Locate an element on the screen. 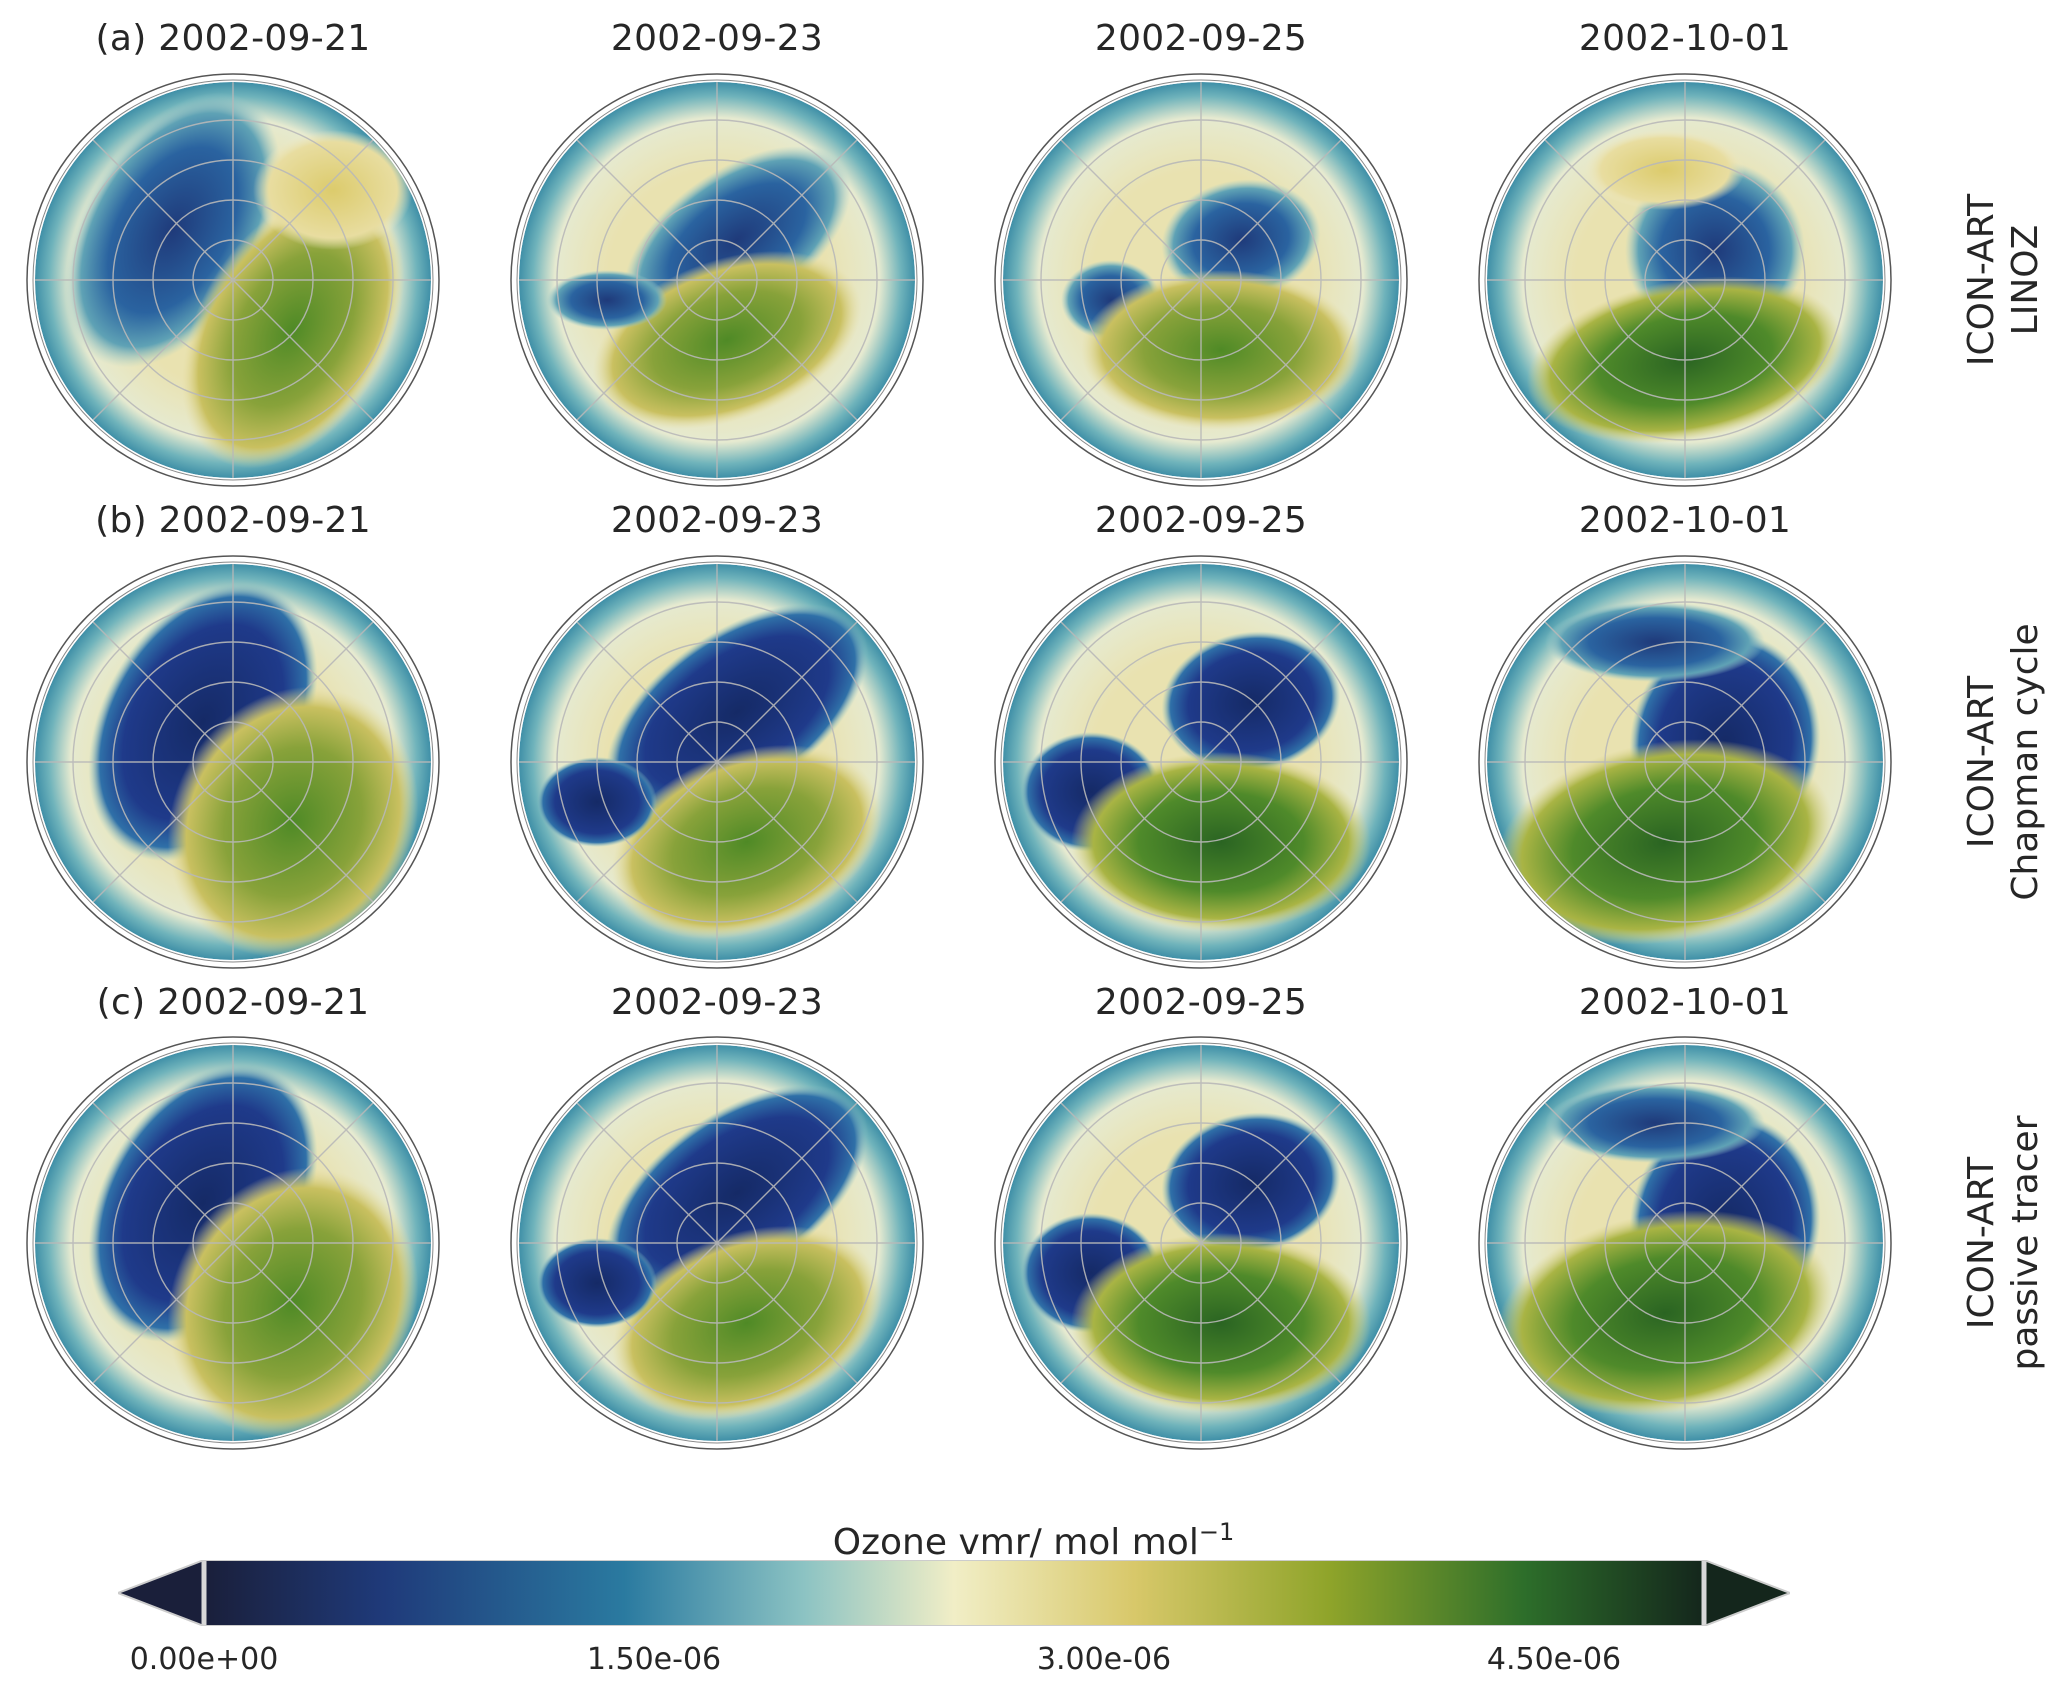  colorbar-body is located at coordinates (954, 1593).